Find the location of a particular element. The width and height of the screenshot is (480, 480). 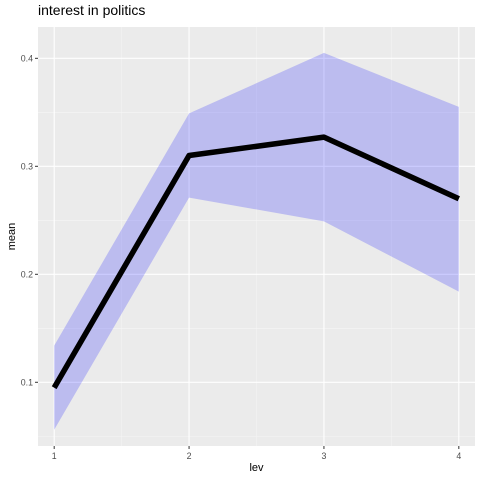

chart-title: interest in politics is located at coordinates (91, 10).